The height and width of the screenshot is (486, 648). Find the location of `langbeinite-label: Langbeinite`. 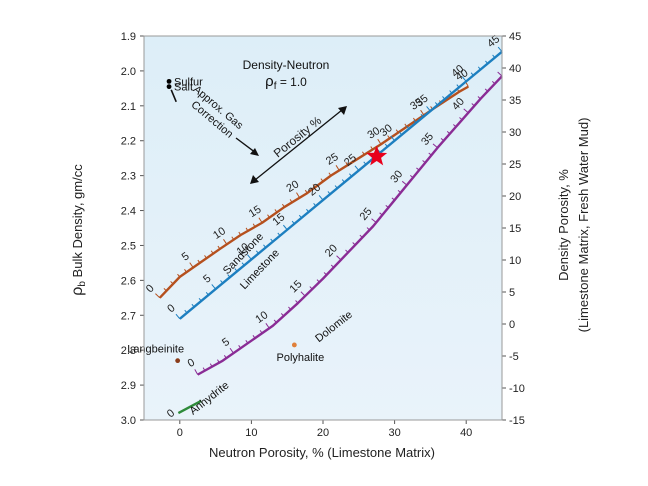

langbeinite-label: Langbeinite is located at coordinates (155, 350).